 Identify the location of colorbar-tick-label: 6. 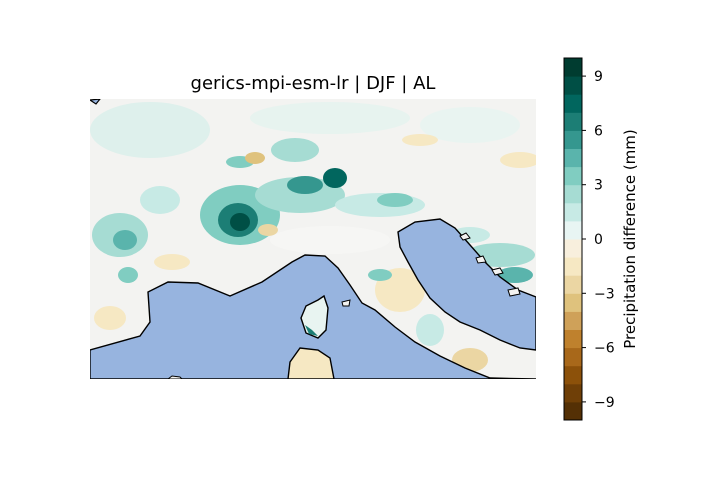
(598, 131).